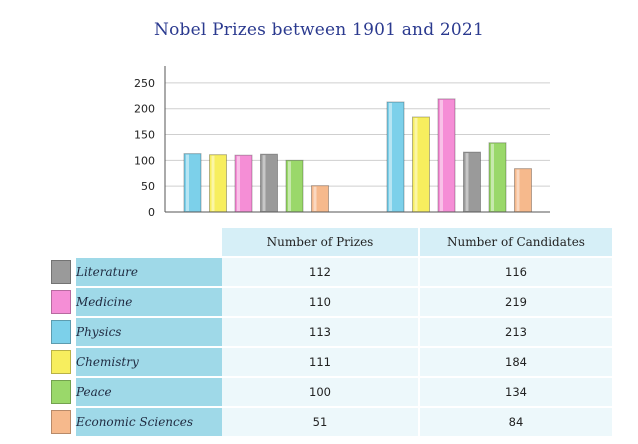 Image resolution: width=638 pixels, height=444 pixels. I want to click on bars, so click(357, 155).